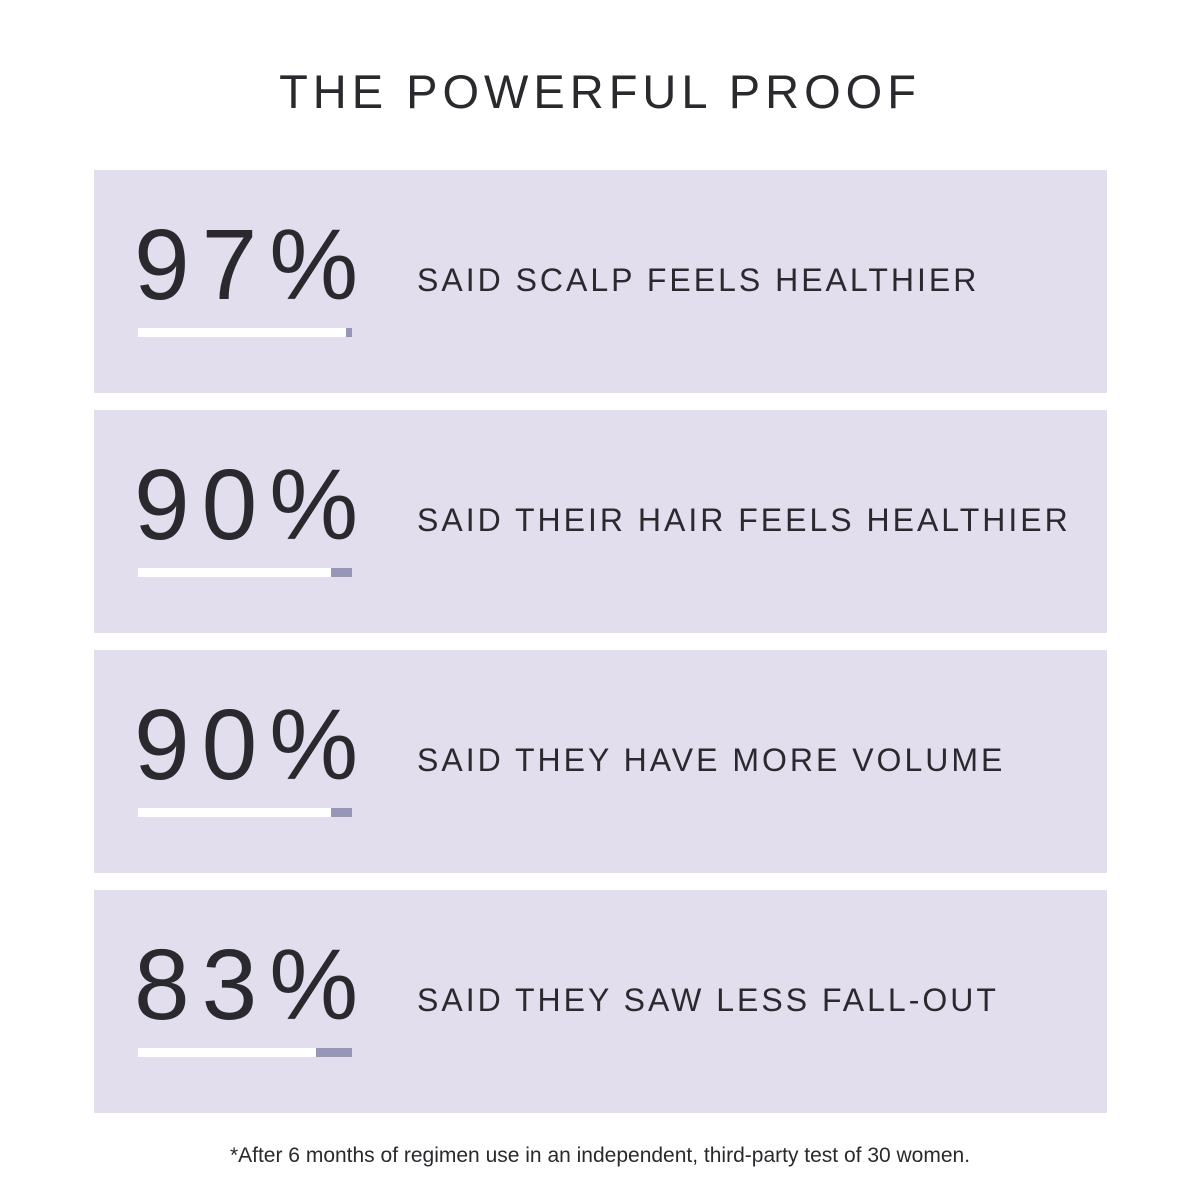 This screenshot has width=1200, height=1200. What do you see at coordinates (744, 520) in the screenshot?
I see `stat-label: SAID THEIR HAIR FEELS HEALTHIER` at bounding box center [744, 520].